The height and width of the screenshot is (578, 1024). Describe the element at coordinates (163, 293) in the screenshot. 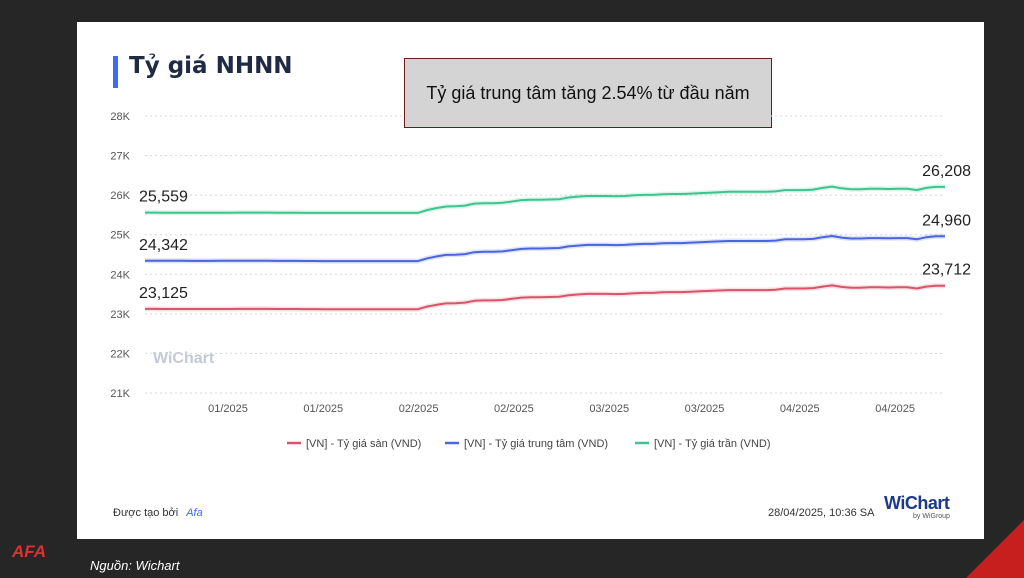

I see `start-value-label: 23,125` at that location.